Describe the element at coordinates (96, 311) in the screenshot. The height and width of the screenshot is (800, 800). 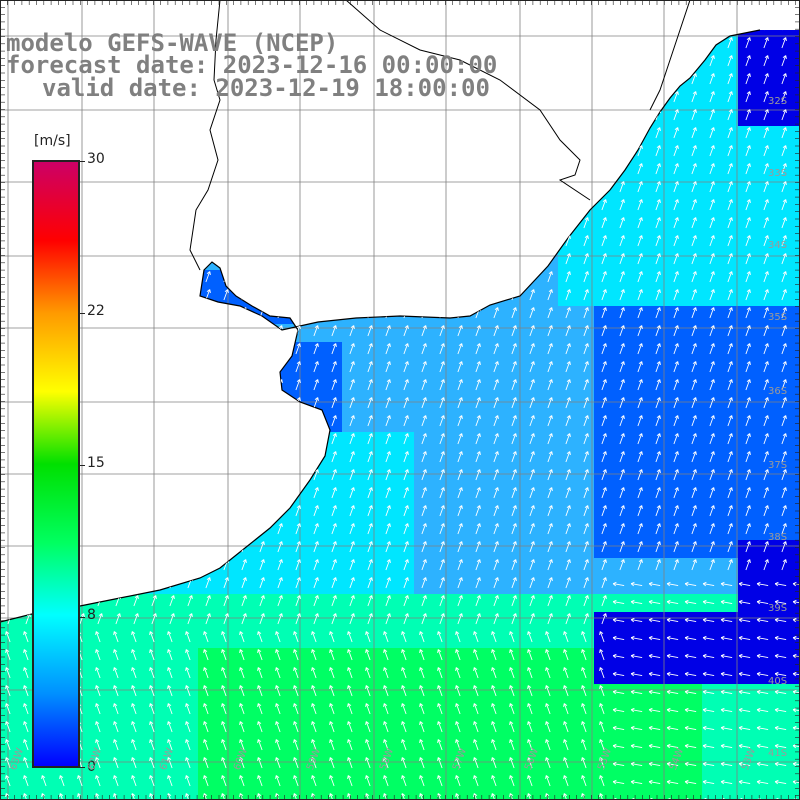
I see `colorbar-tick-label: 22` at that location.